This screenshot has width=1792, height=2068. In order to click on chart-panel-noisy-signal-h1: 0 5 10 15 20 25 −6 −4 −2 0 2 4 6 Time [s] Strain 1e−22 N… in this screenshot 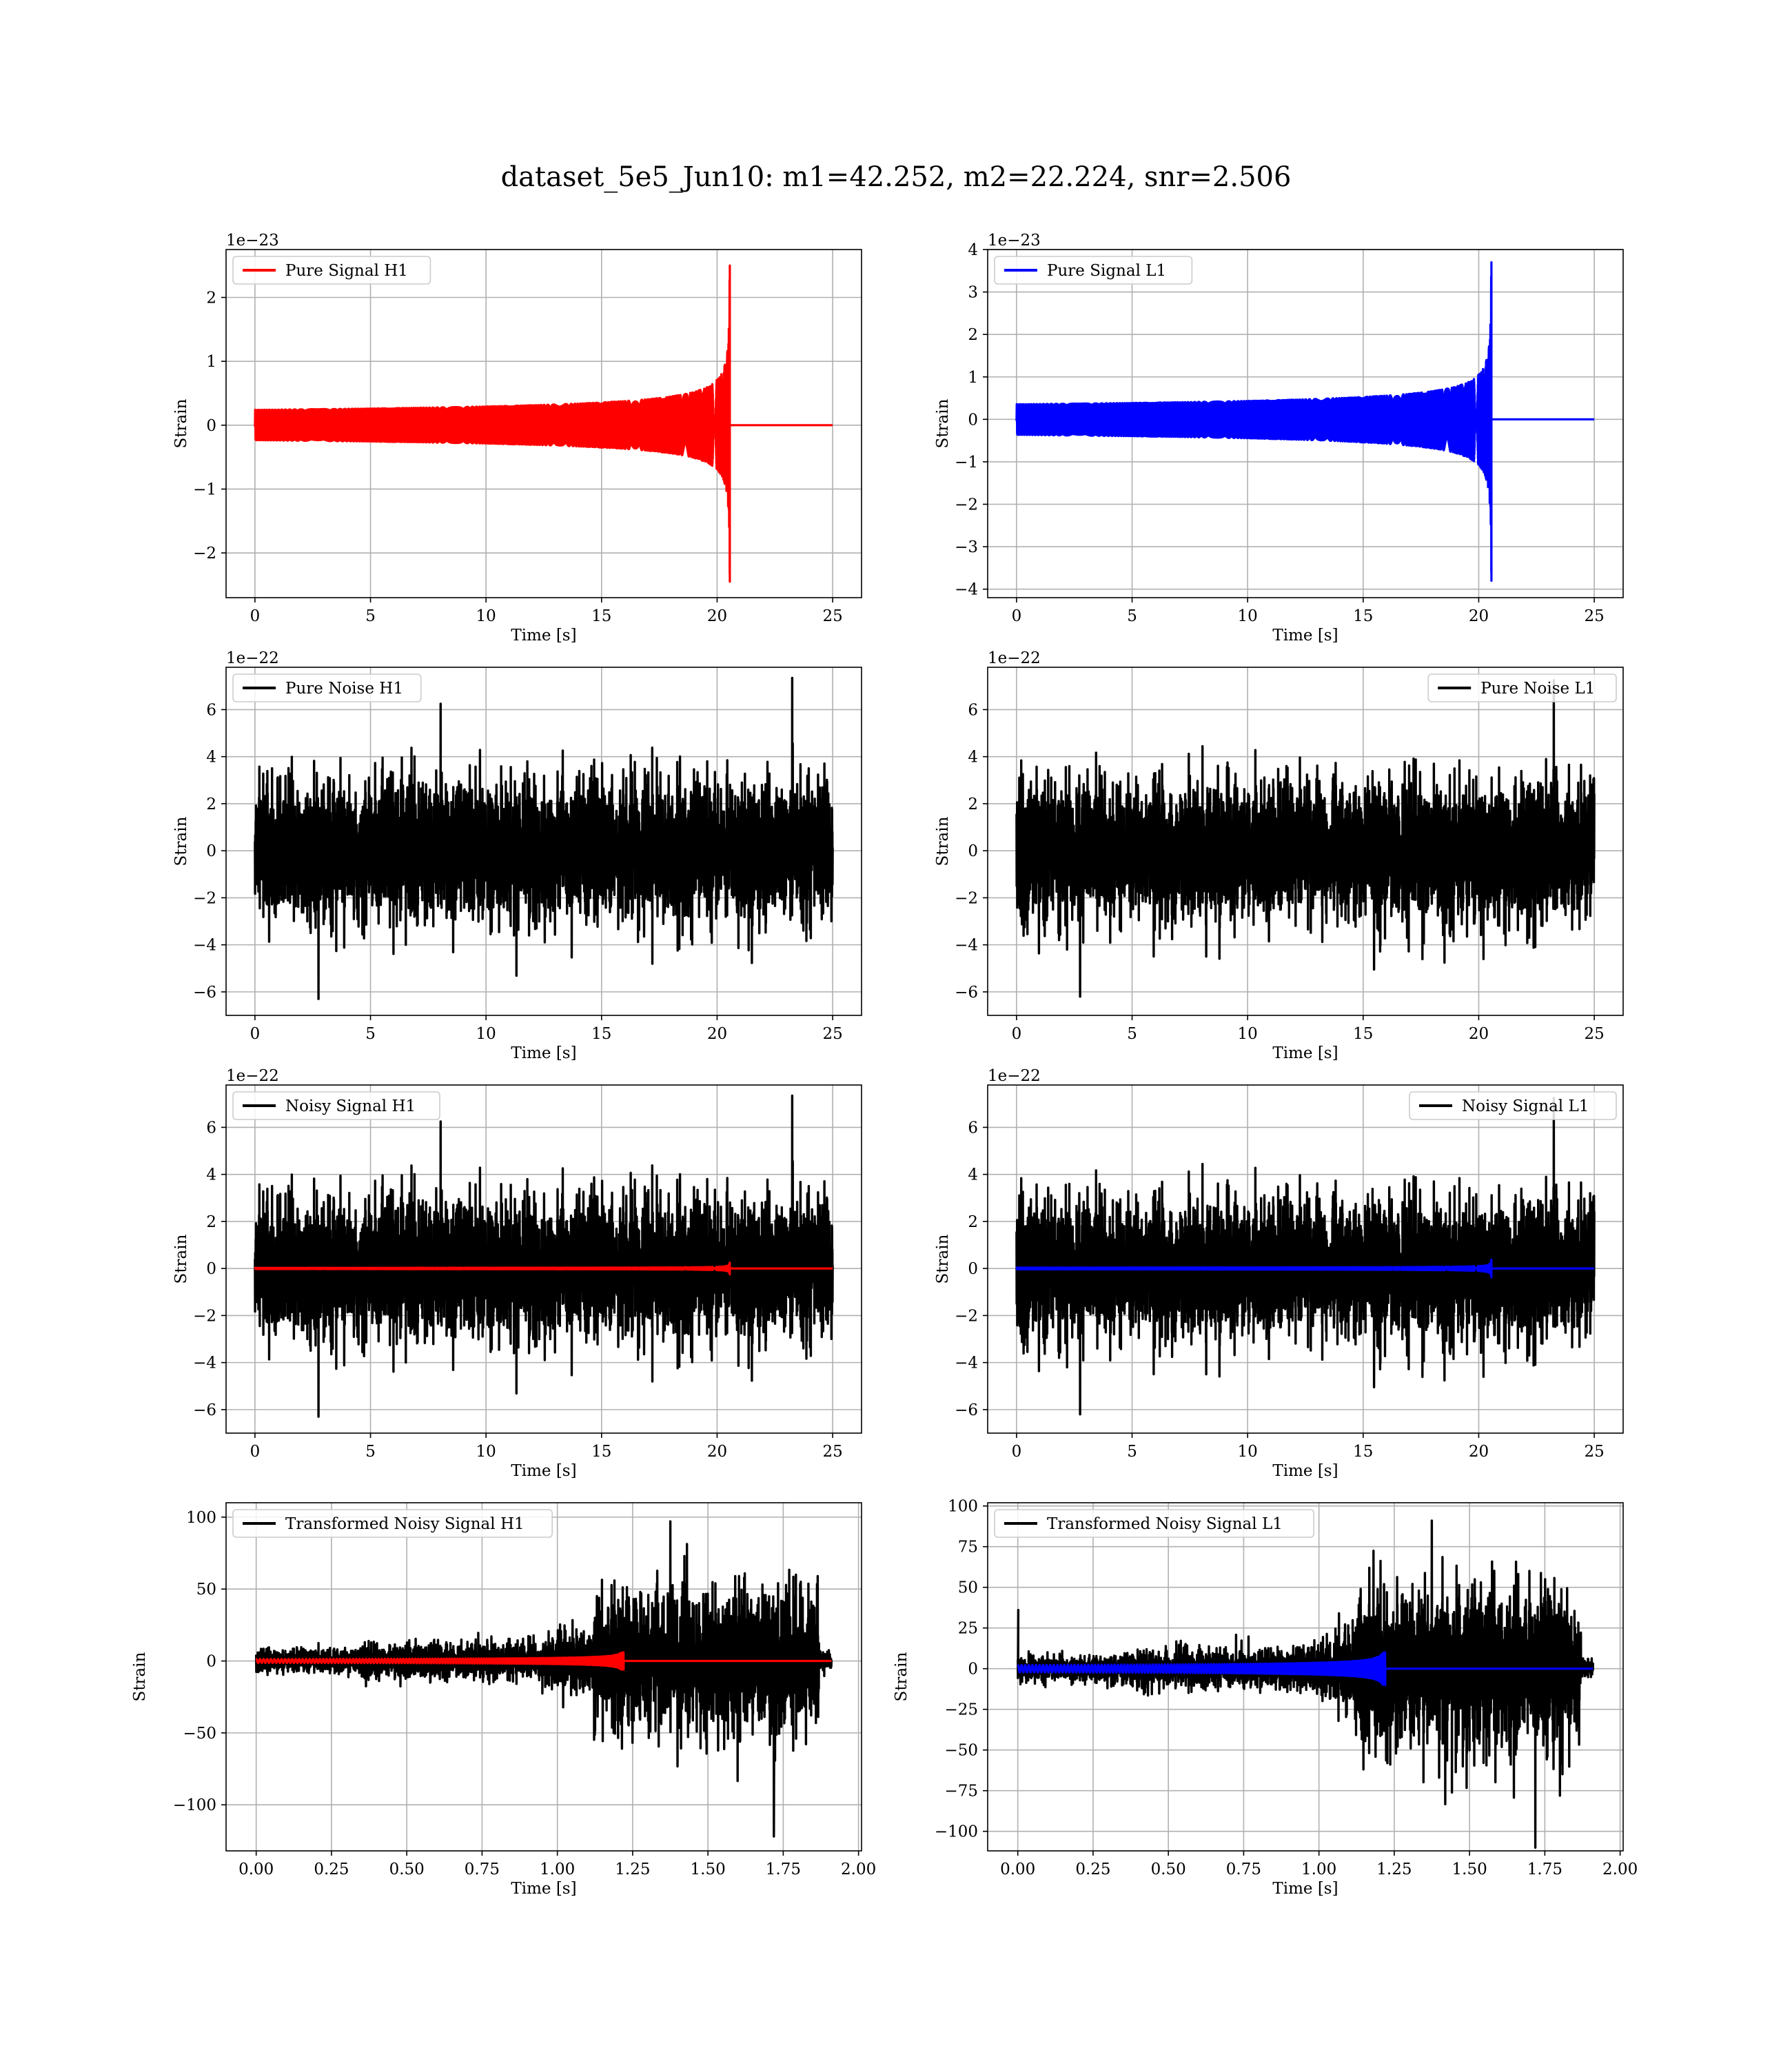, I will do `click(517, 1273)`.